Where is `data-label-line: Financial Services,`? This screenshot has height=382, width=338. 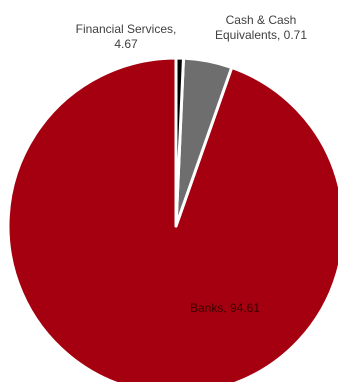 data-label-line: Financial Services, is located at coordinates (126, 29).